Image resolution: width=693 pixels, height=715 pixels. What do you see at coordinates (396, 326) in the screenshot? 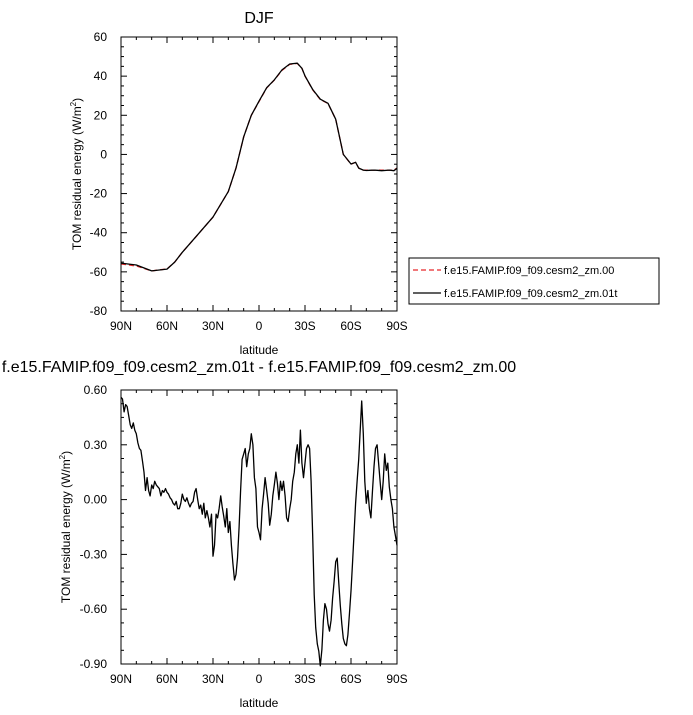
I see `top-x-tick-label: 90S` at bounding box center [396, 326].